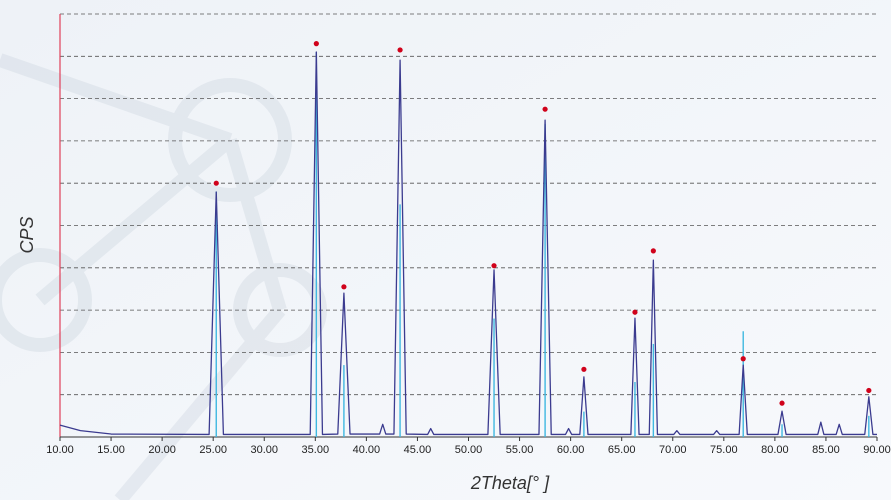 The height and width of the screenshot is (500, 891). I want to click on x-tick-label: 75.00, so click(724, 450).